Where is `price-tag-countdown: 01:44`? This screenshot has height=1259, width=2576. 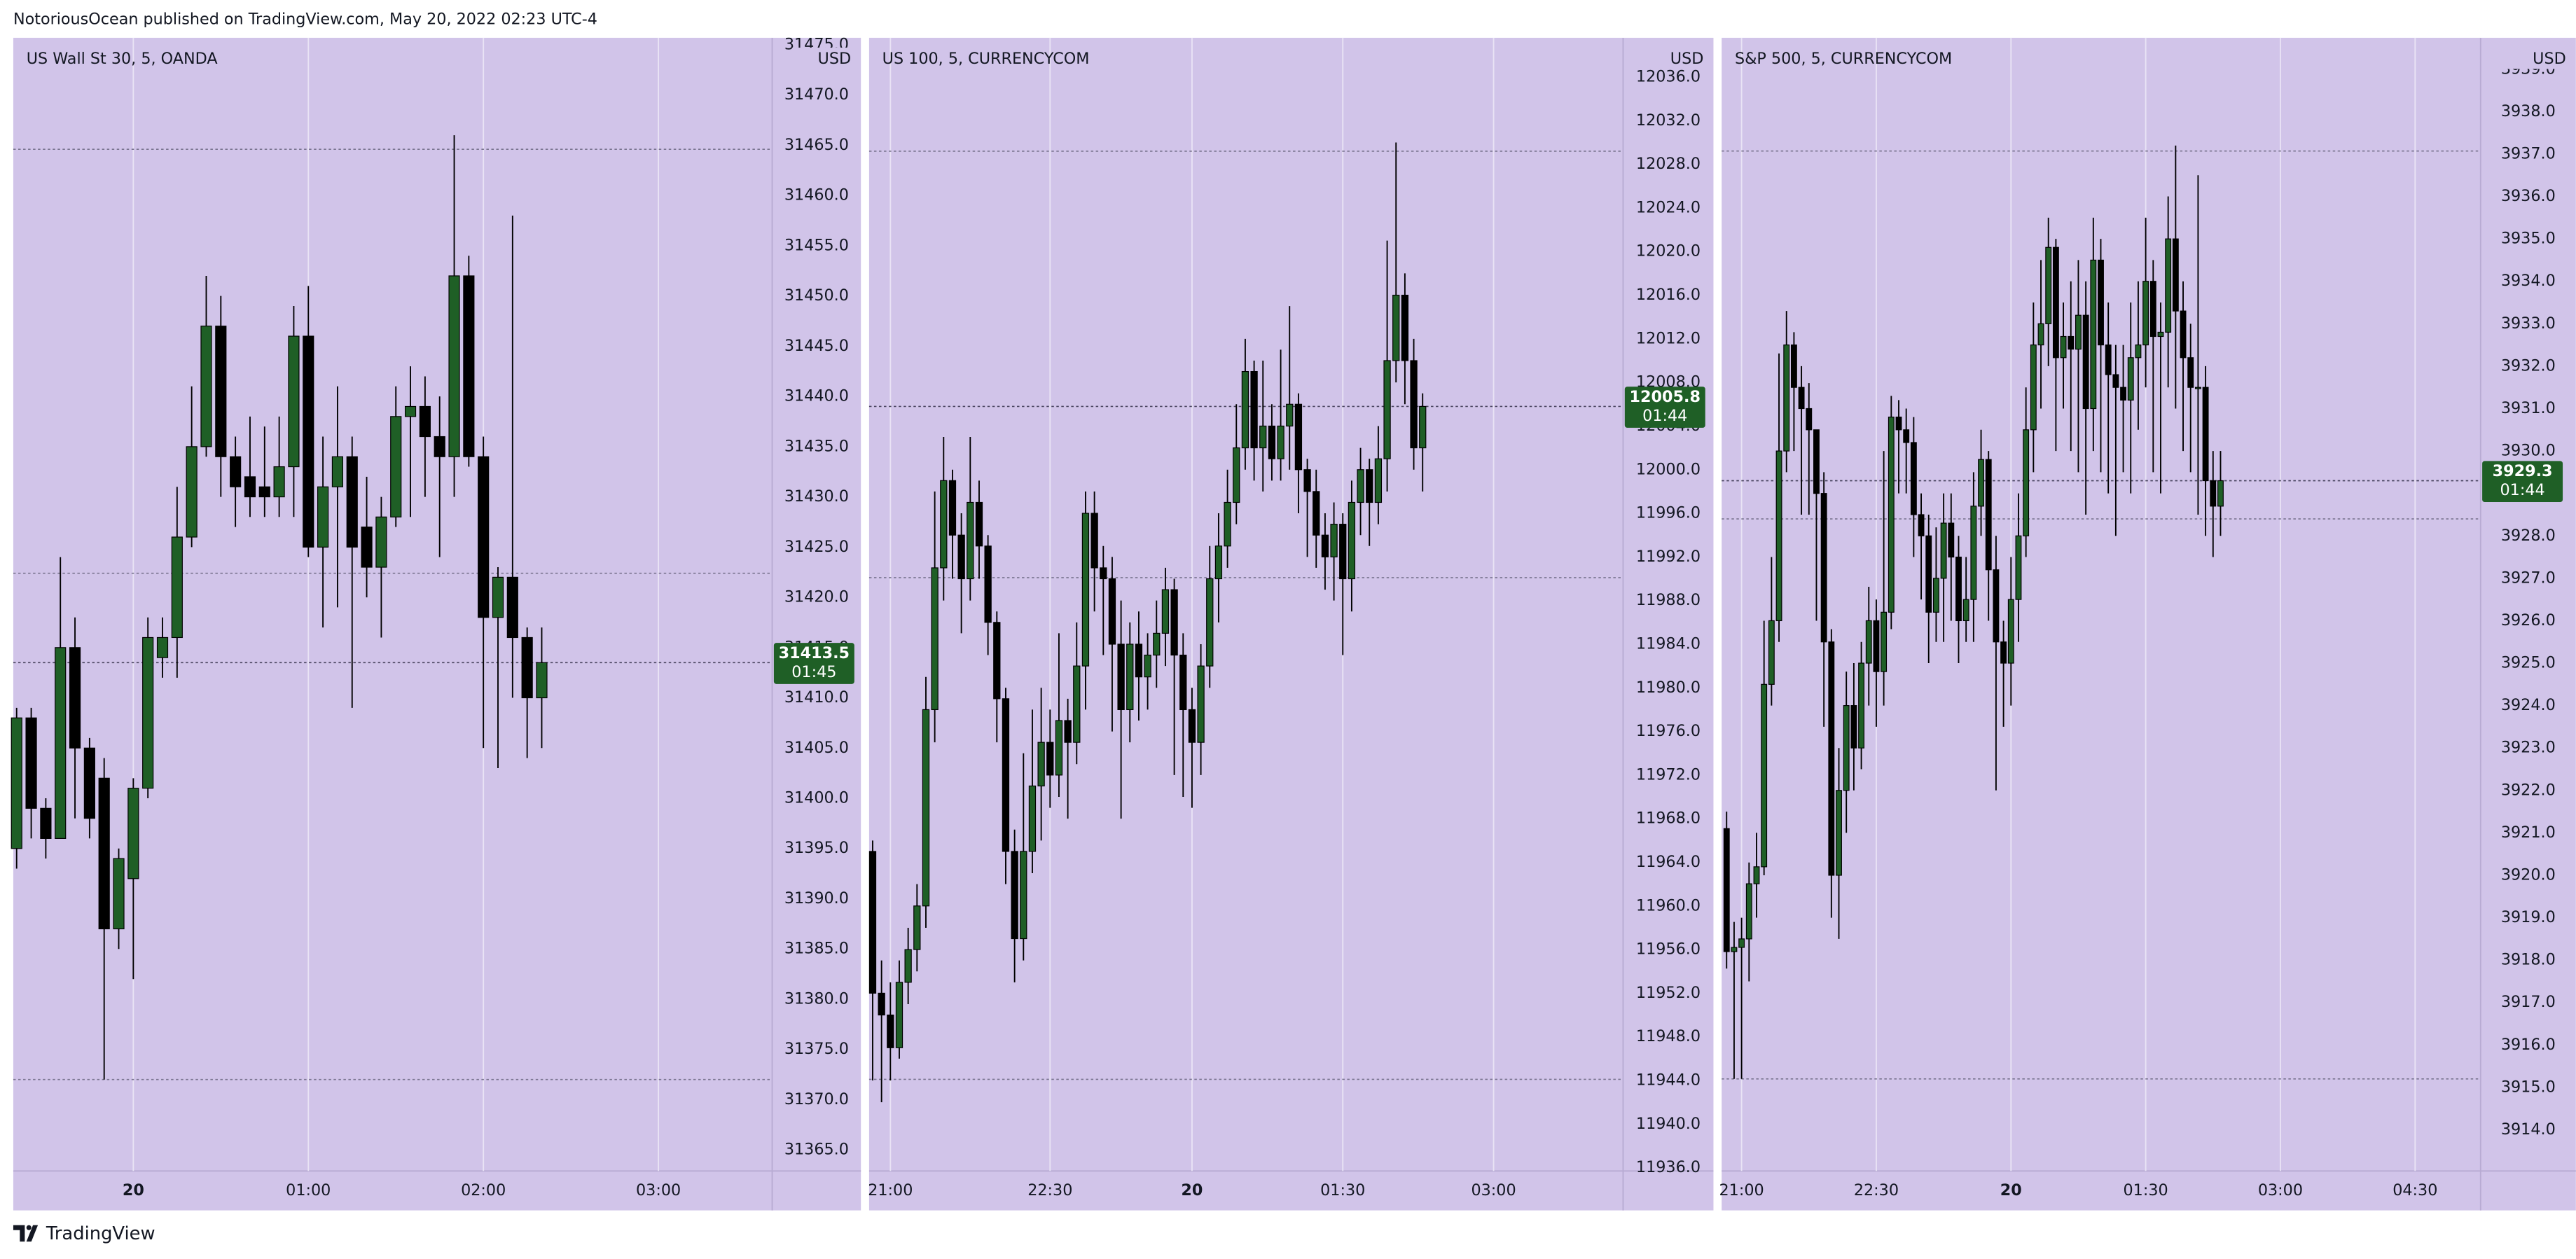 price-tag-countdown: 01:44 is located at coordinates (1665, 416).